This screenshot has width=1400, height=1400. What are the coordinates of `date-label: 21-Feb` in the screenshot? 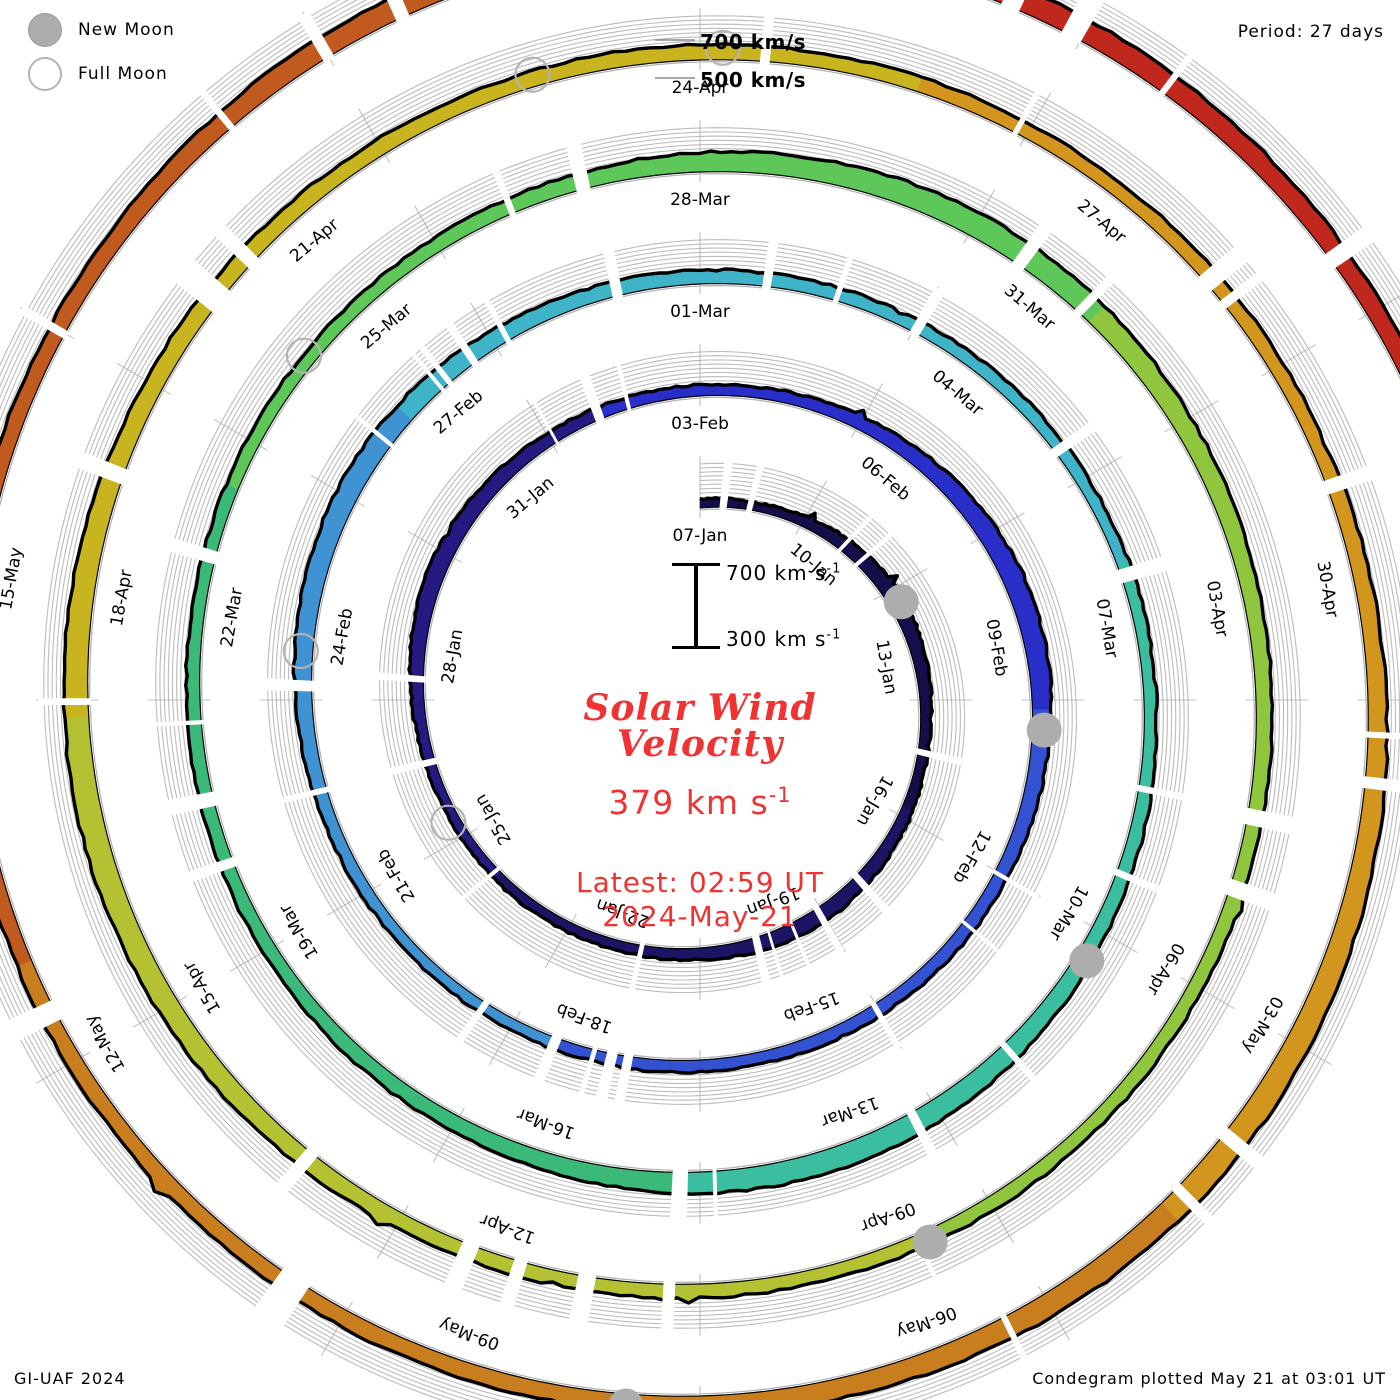 It's located at (396, 875).